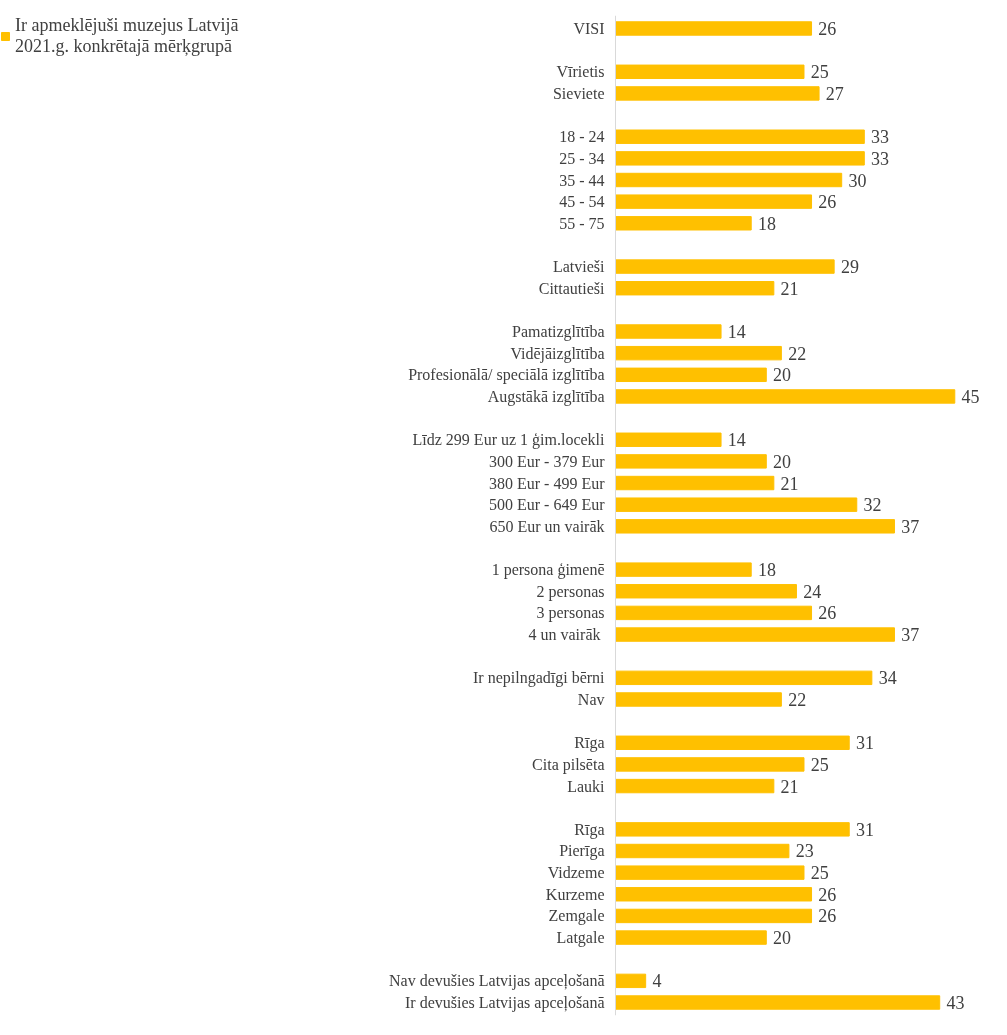 This screenshot has width=1007, height=1035. What do you see at coordinates (570, 591) in the screenshot?
I see `y-tick-label: 2 personas` at bounding box center [570, 591].